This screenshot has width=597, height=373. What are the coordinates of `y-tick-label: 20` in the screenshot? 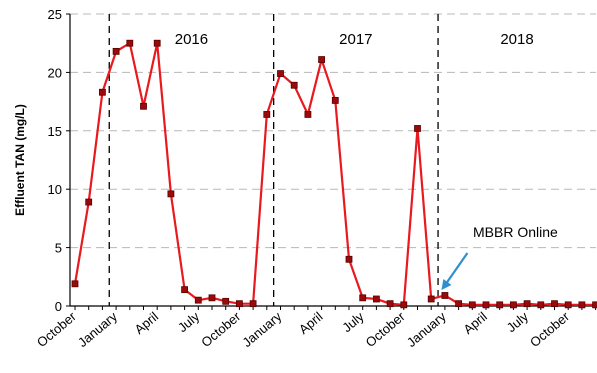 It's located at (55, 72).